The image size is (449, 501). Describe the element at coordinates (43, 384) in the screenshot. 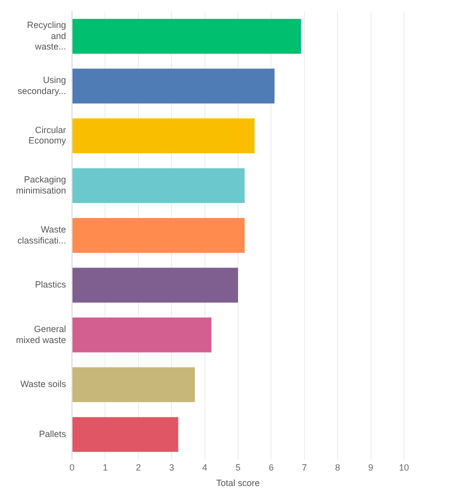

I see `y-tick-label: Waste soils` at that location.